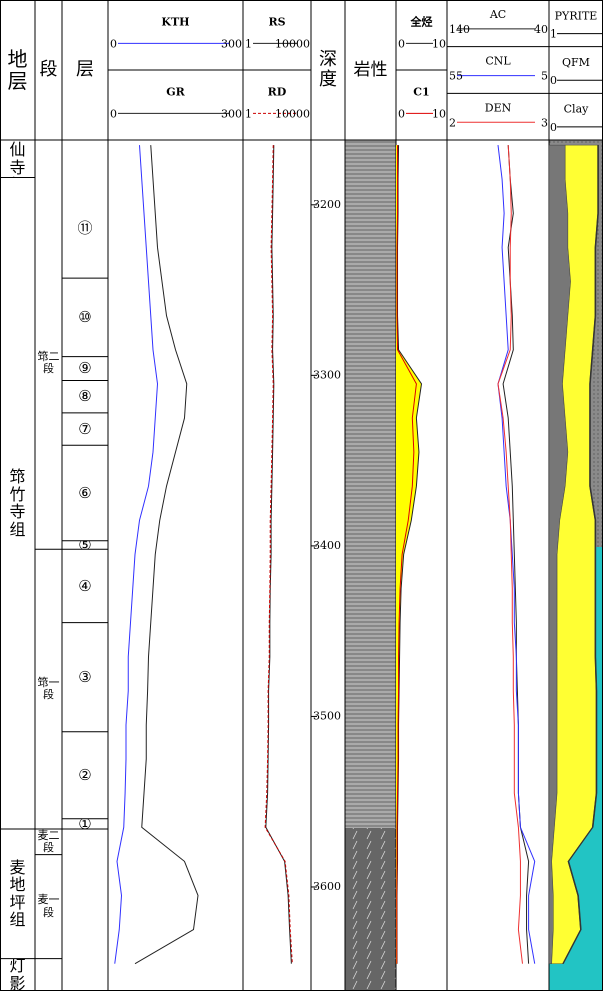 This screenshot has width=603, height=991. I want to click on header-member: 段, so click(48, 70).